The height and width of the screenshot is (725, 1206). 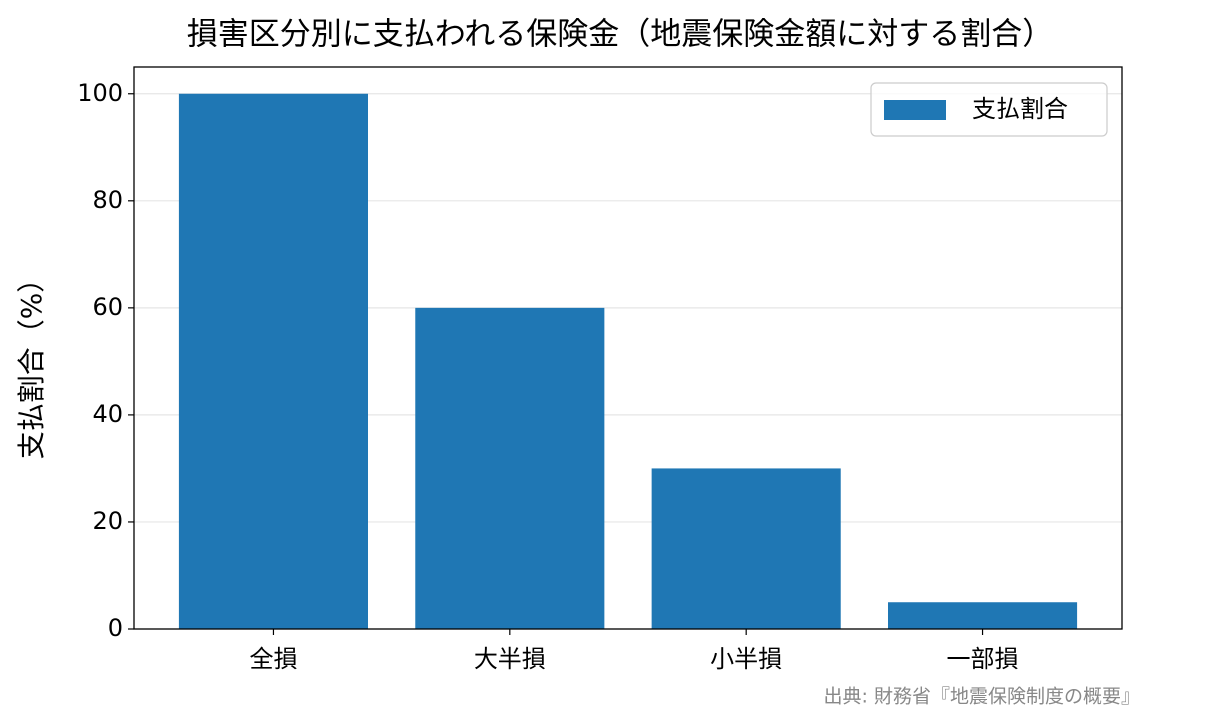 I want to click on chart-title: 損害区分別に支払われる保険金（地震保険金額に対する割合）, so click(x=620, y=35).